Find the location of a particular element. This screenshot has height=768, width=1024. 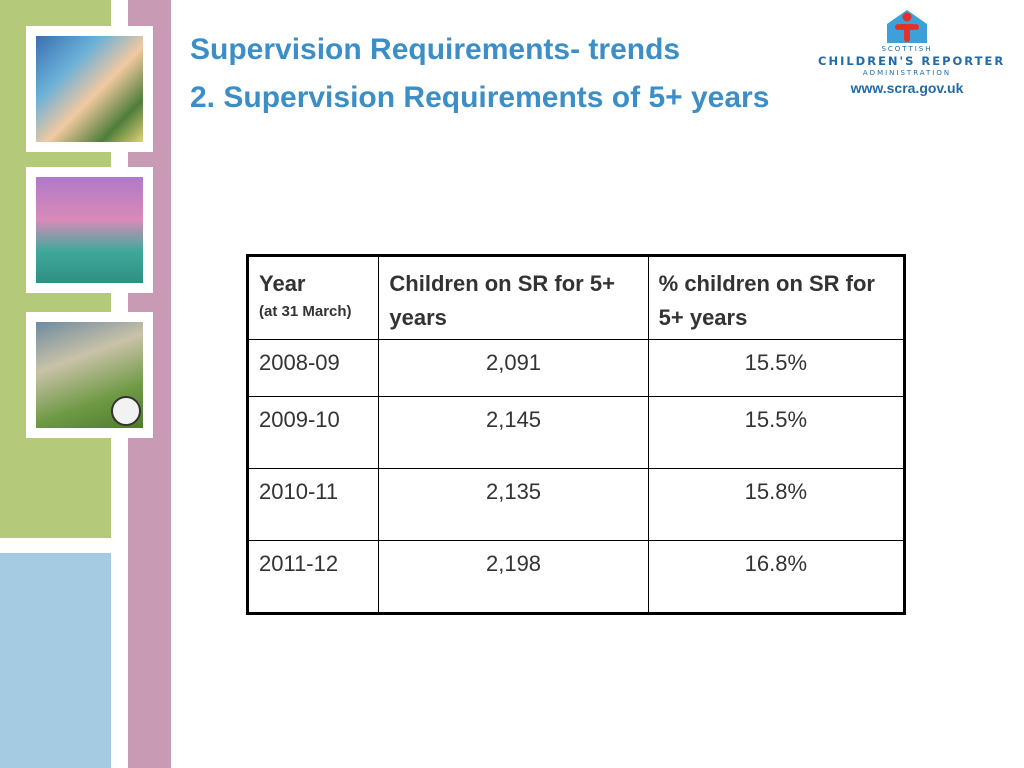

title-line-1: Supervision Requirements- trends is located at coordinates (435, 49).